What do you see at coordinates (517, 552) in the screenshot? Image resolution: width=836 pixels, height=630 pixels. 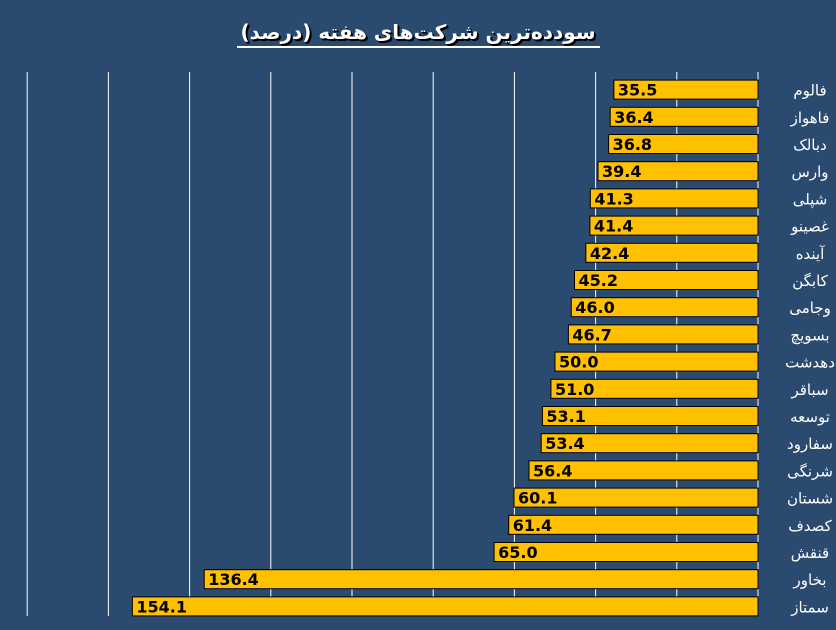 I see `data-label: 65.0` at bounding box center [517, 552].